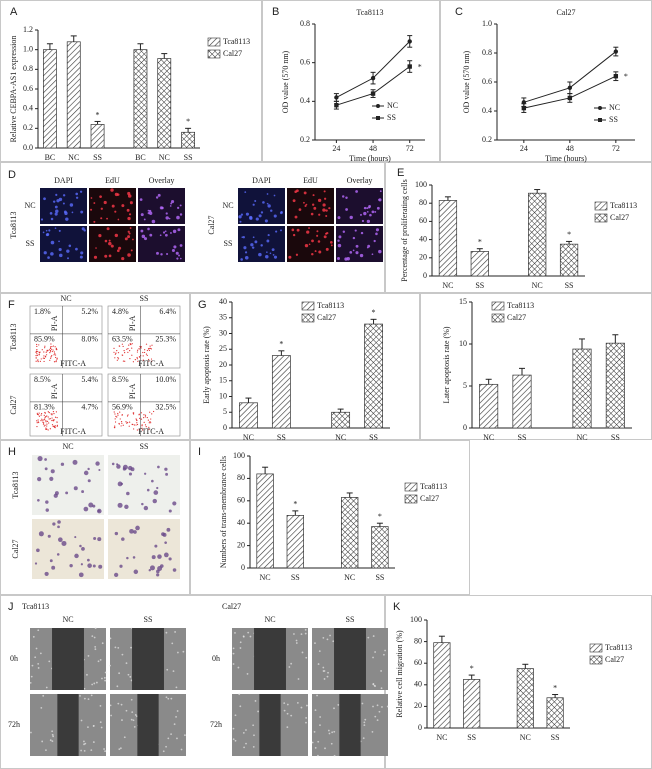 This screenshot has width=652, height=769. What do you see at coordinates (399, 674) in the screenshot?
I see `y-axis-label: Relative cell migration (%)` at bounding box center [399, 674].